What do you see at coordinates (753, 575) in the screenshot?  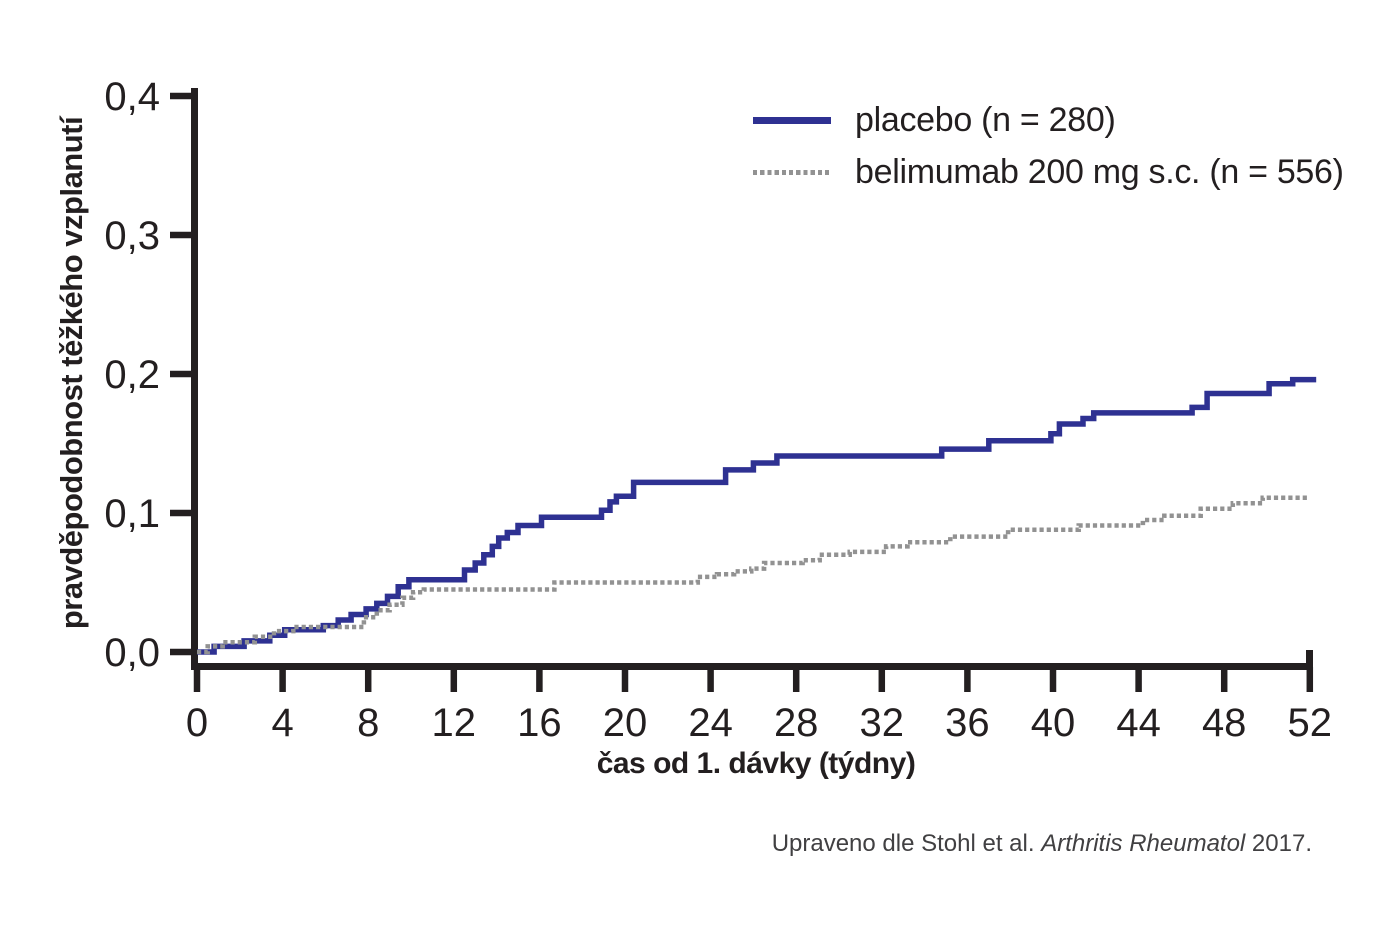 I see `belimumab-curve` at bounding box center [753, 575].